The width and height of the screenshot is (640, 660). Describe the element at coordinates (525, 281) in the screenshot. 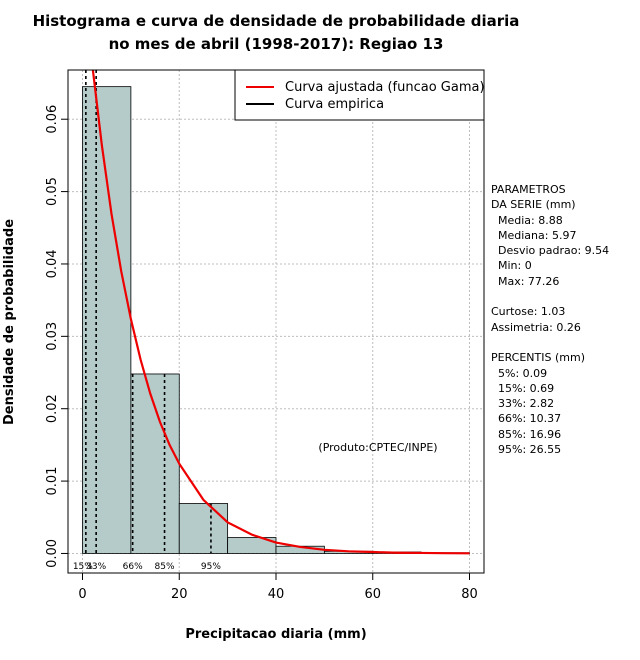

I see `stats-line: Max: 77.26` at that location.